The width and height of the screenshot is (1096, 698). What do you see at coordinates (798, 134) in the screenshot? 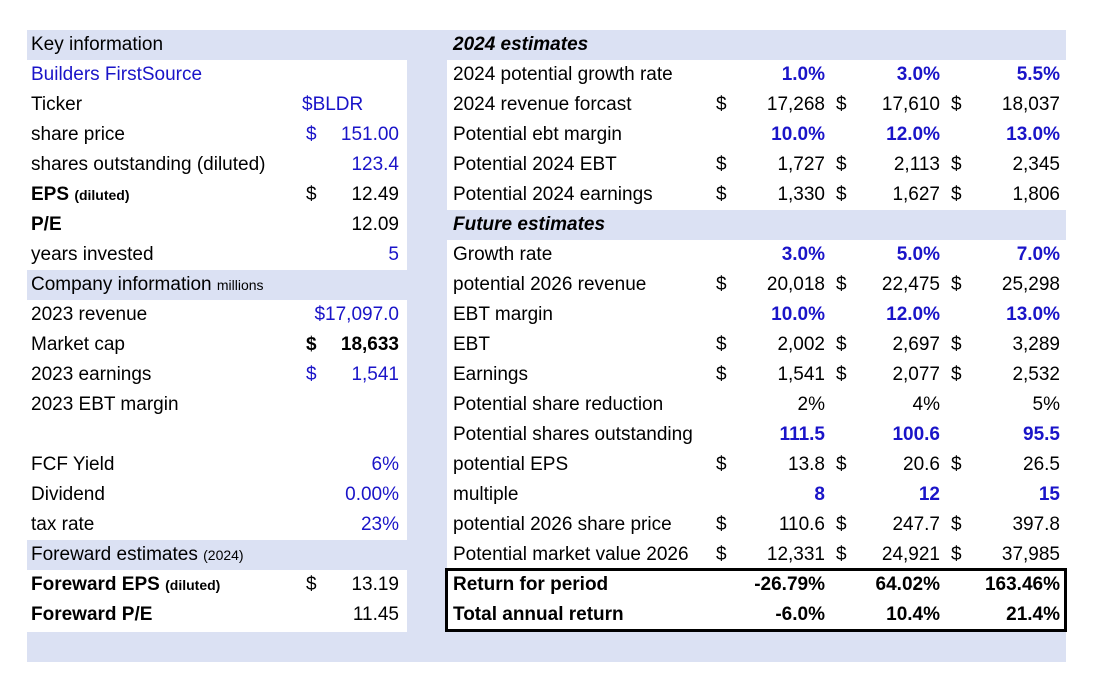
I see `ebtm2024-value-1: 10.0%` at bounding box center [798, 134].